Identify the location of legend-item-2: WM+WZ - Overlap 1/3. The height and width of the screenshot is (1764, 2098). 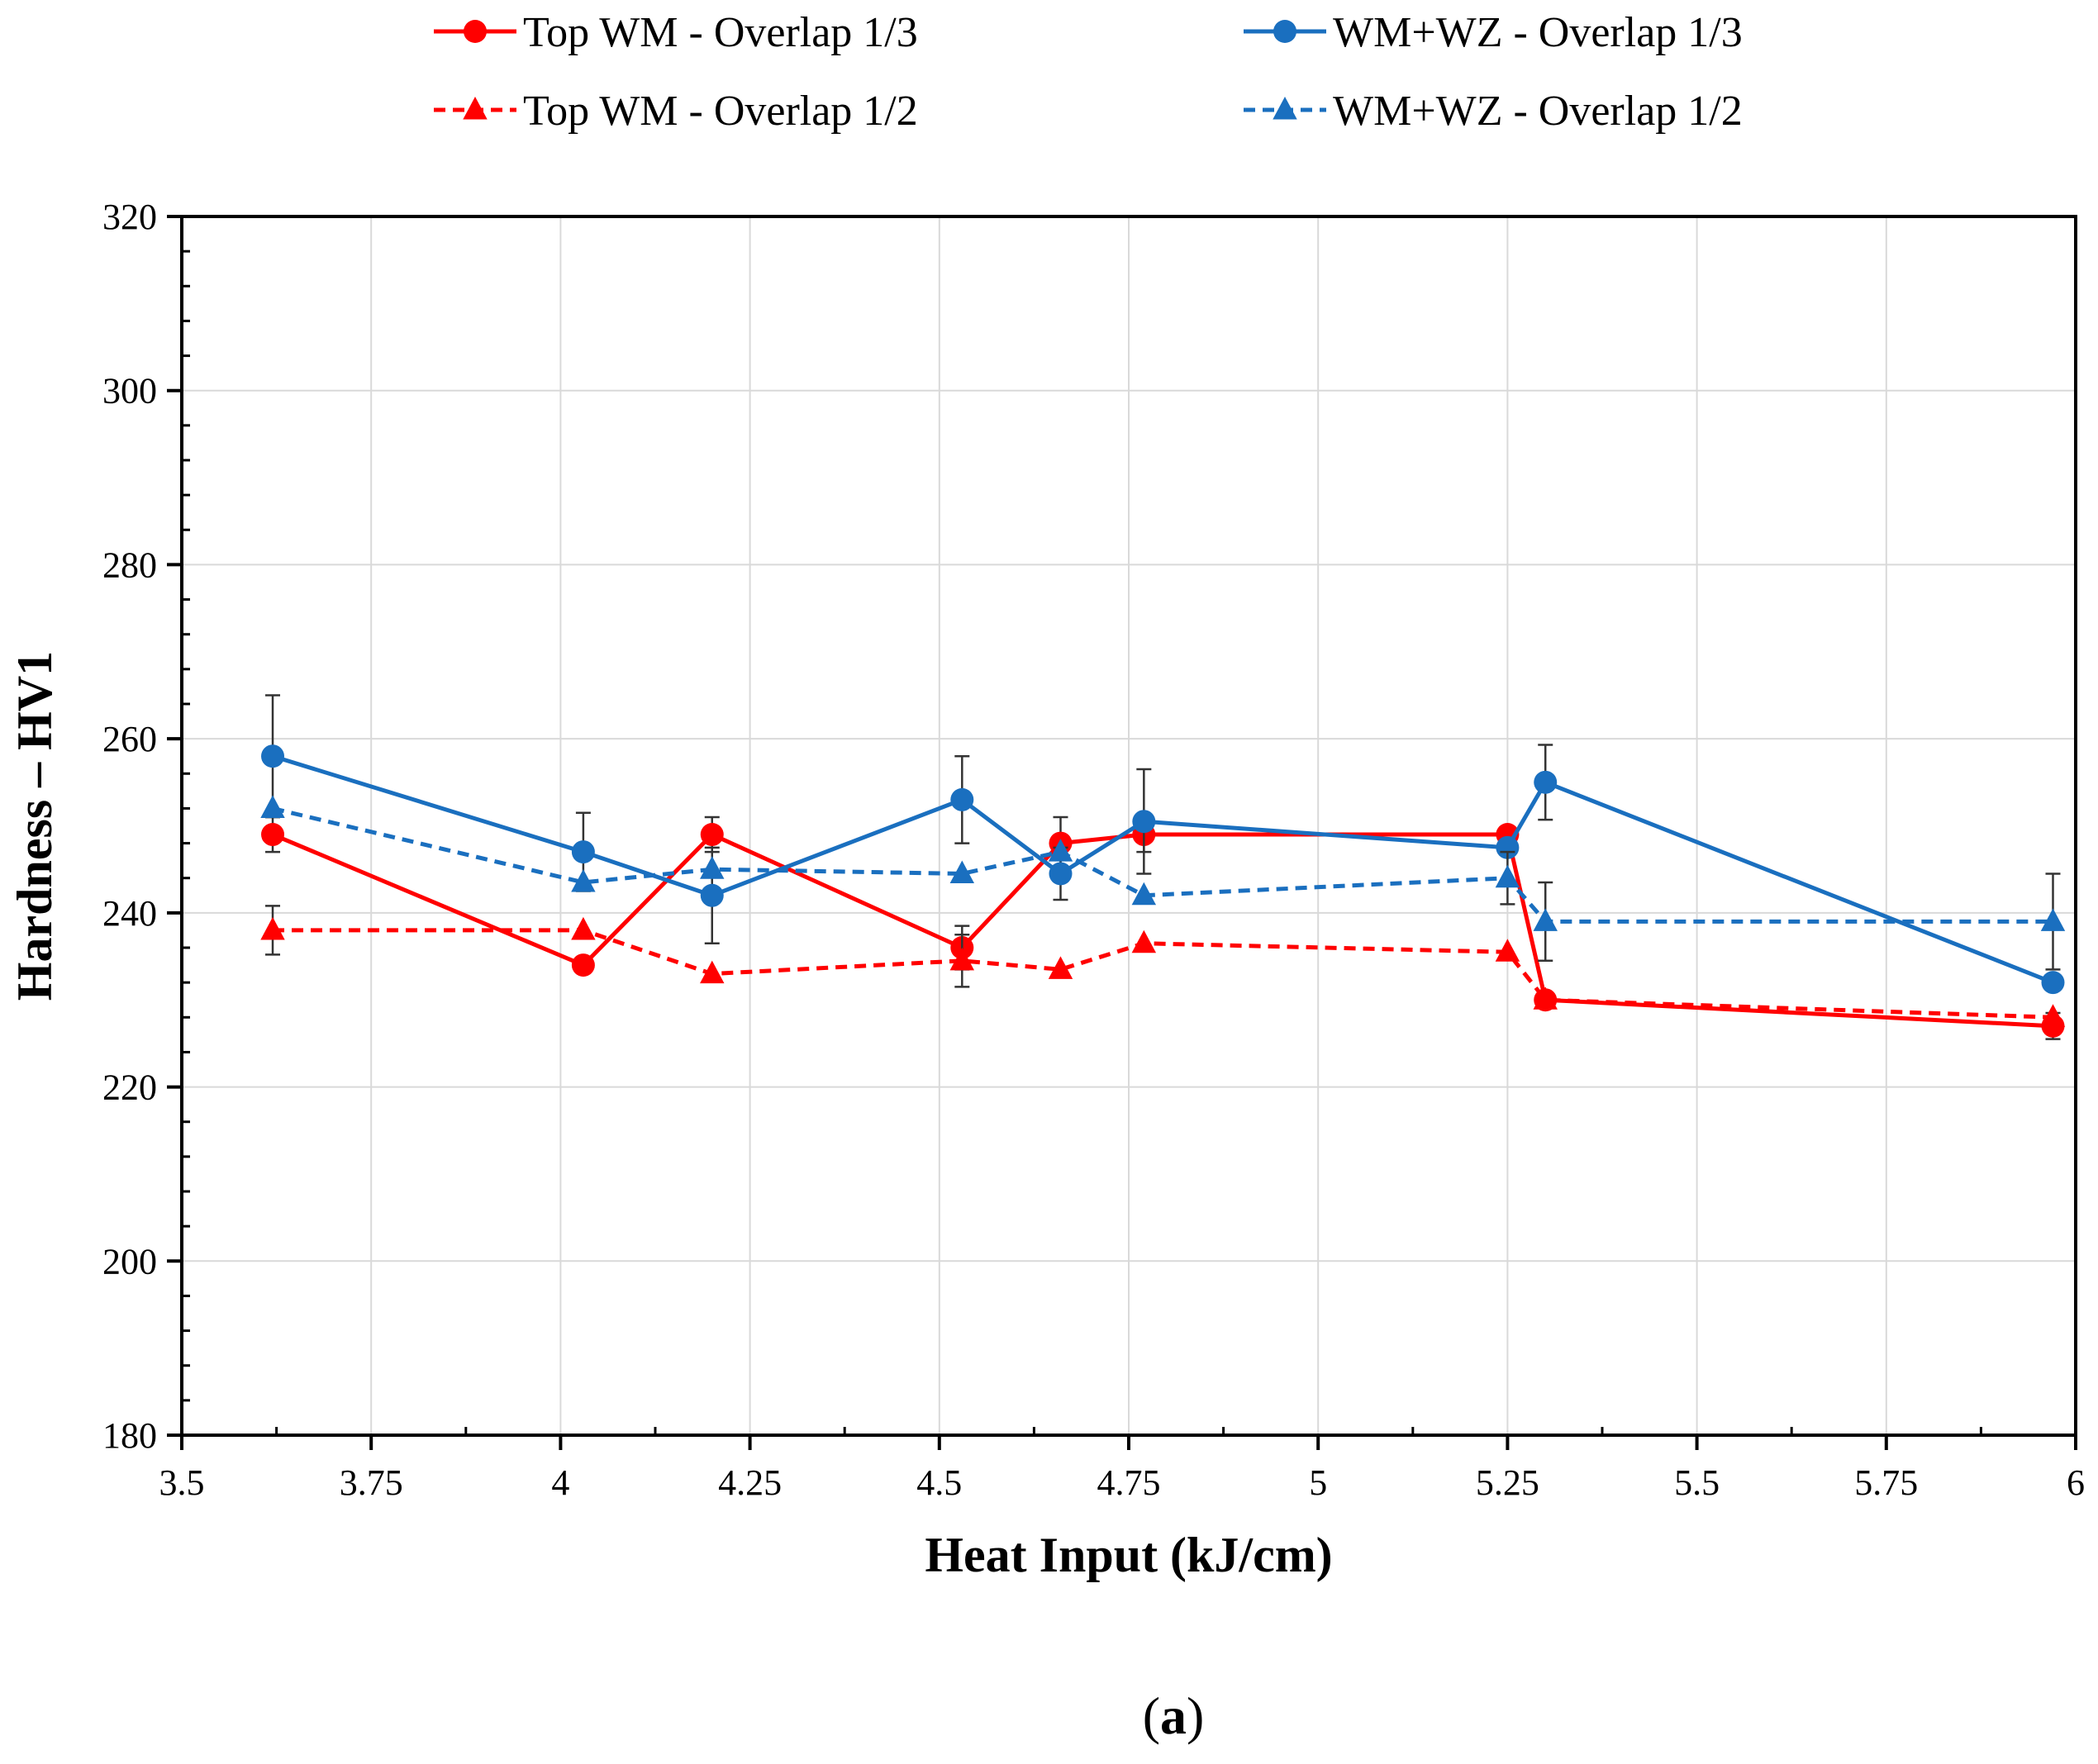
(1493, 32).